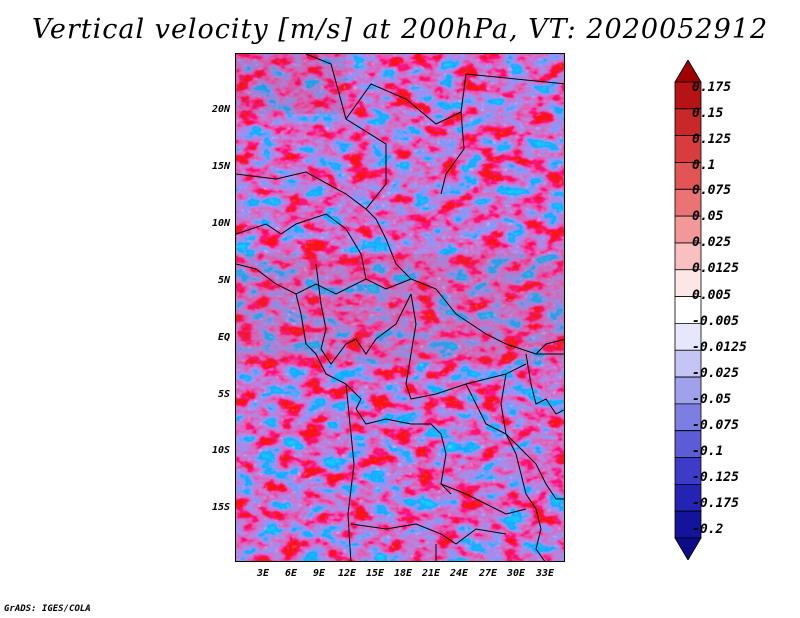 The width and height of the screenshot is (800, 618). What do you see at coordinates (715, 477) in the screenshot?
I see `colorbar-label: -0.125` at bounding box center [715, 477].